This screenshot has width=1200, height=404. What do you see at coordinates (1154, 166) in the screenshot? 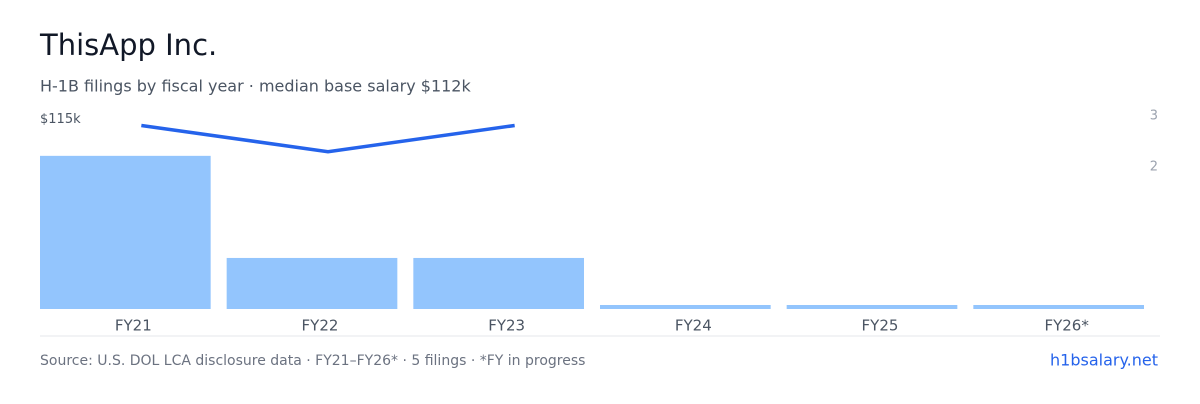
I see `y2-tick-label: 2` at bounding box center [1154, 166].